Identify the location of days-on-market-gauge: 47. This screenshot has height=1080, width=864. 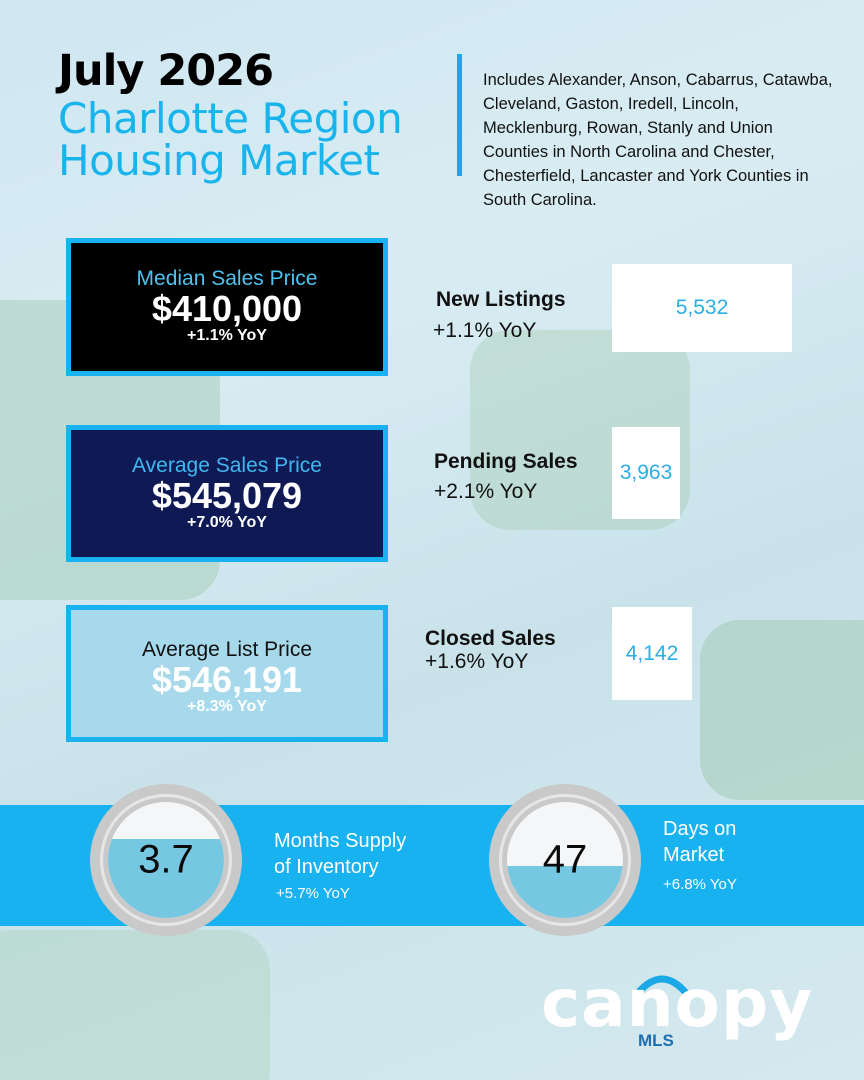
(565, 860).